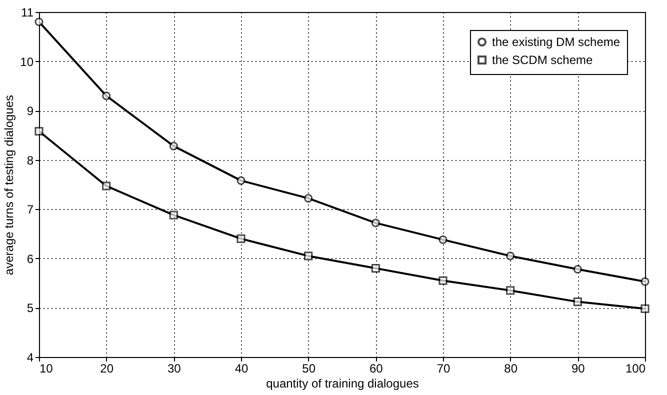 Image resolution: width=667 pixels, height=395 pixels. Describe the element at coordinates (30, 308) in the screenshot. I see `y-tick-label: 5` at that location.